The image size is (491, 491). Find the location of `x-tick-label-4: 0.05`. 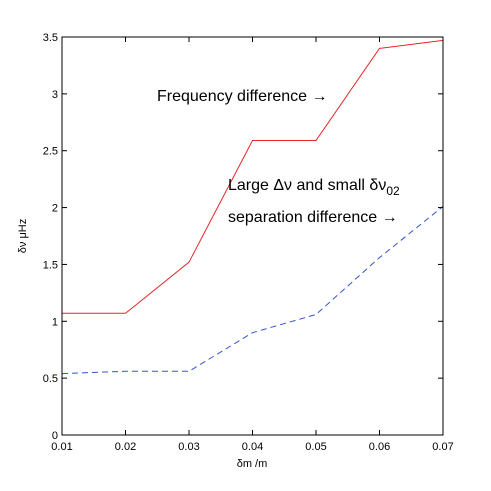

x-tick-label-4: 0.05 is located at coordinates (315, 447).